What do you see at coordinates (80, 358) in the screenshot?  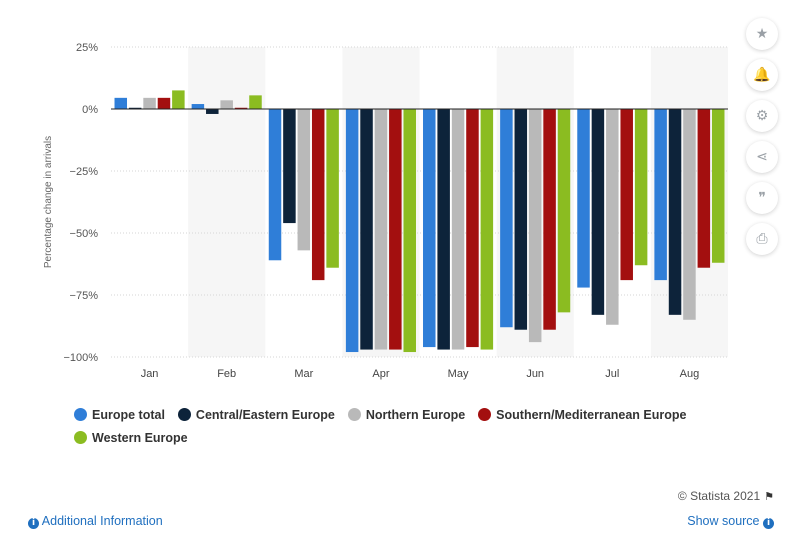 I see `y-tick-label: −100%` at bounding box center [80, 358].